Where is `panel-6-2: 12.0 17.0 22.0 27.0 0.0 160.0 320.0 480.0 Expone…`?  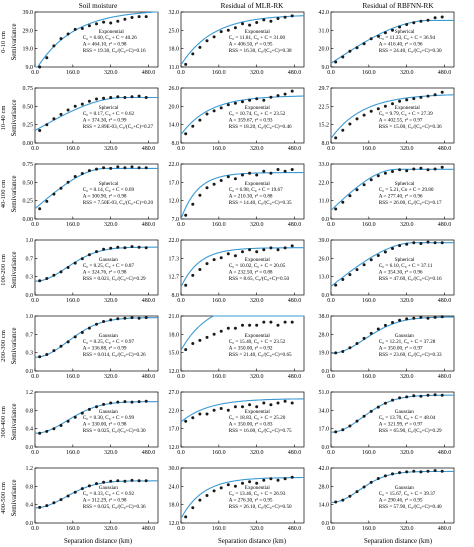
panel-6-2: 12.0 17.0 22.0 27.0 0.0 160.0 320.0 480.0 Expone… is located at coordinates (237, 423).